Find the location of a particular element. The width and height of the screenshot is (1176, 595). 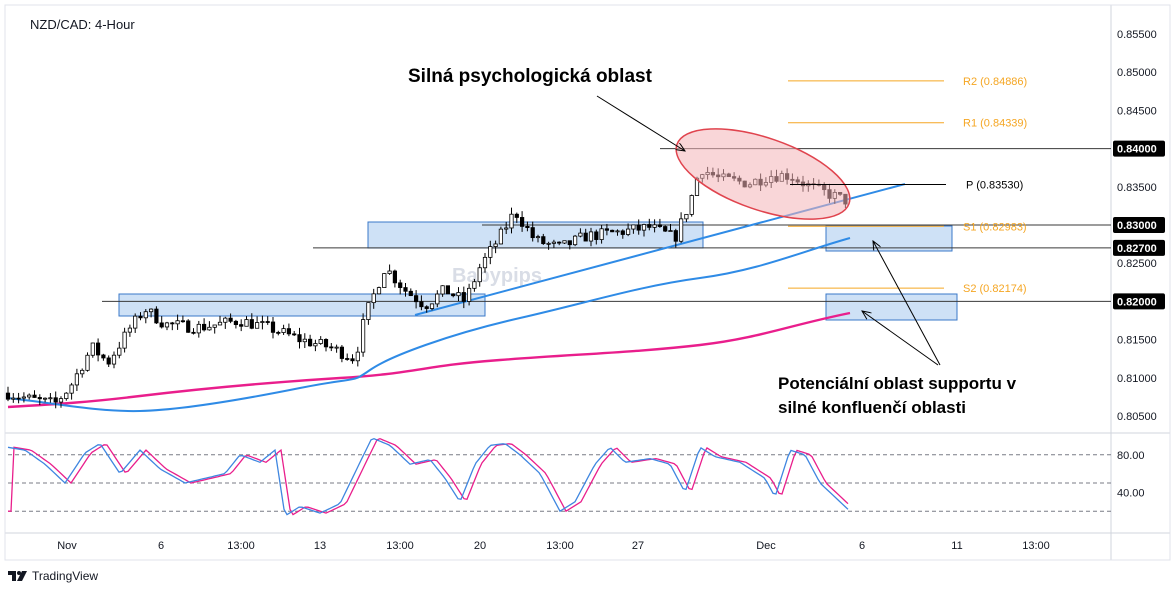

time-tick-label: 27 is located at coordinates (638, 546).